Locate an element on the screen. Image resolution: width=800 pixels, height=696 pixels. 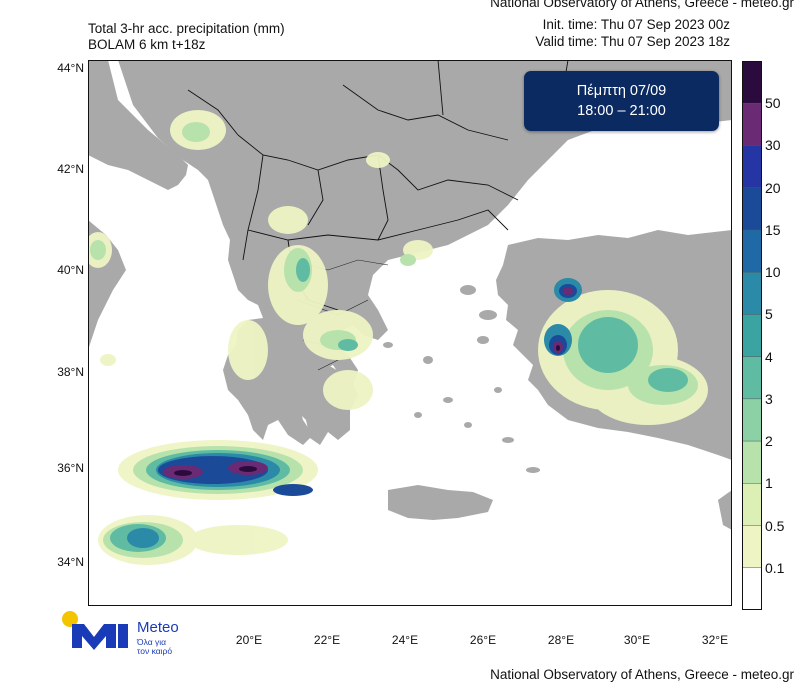
colorbar-label: 5 is located at coordinates (769, 314).